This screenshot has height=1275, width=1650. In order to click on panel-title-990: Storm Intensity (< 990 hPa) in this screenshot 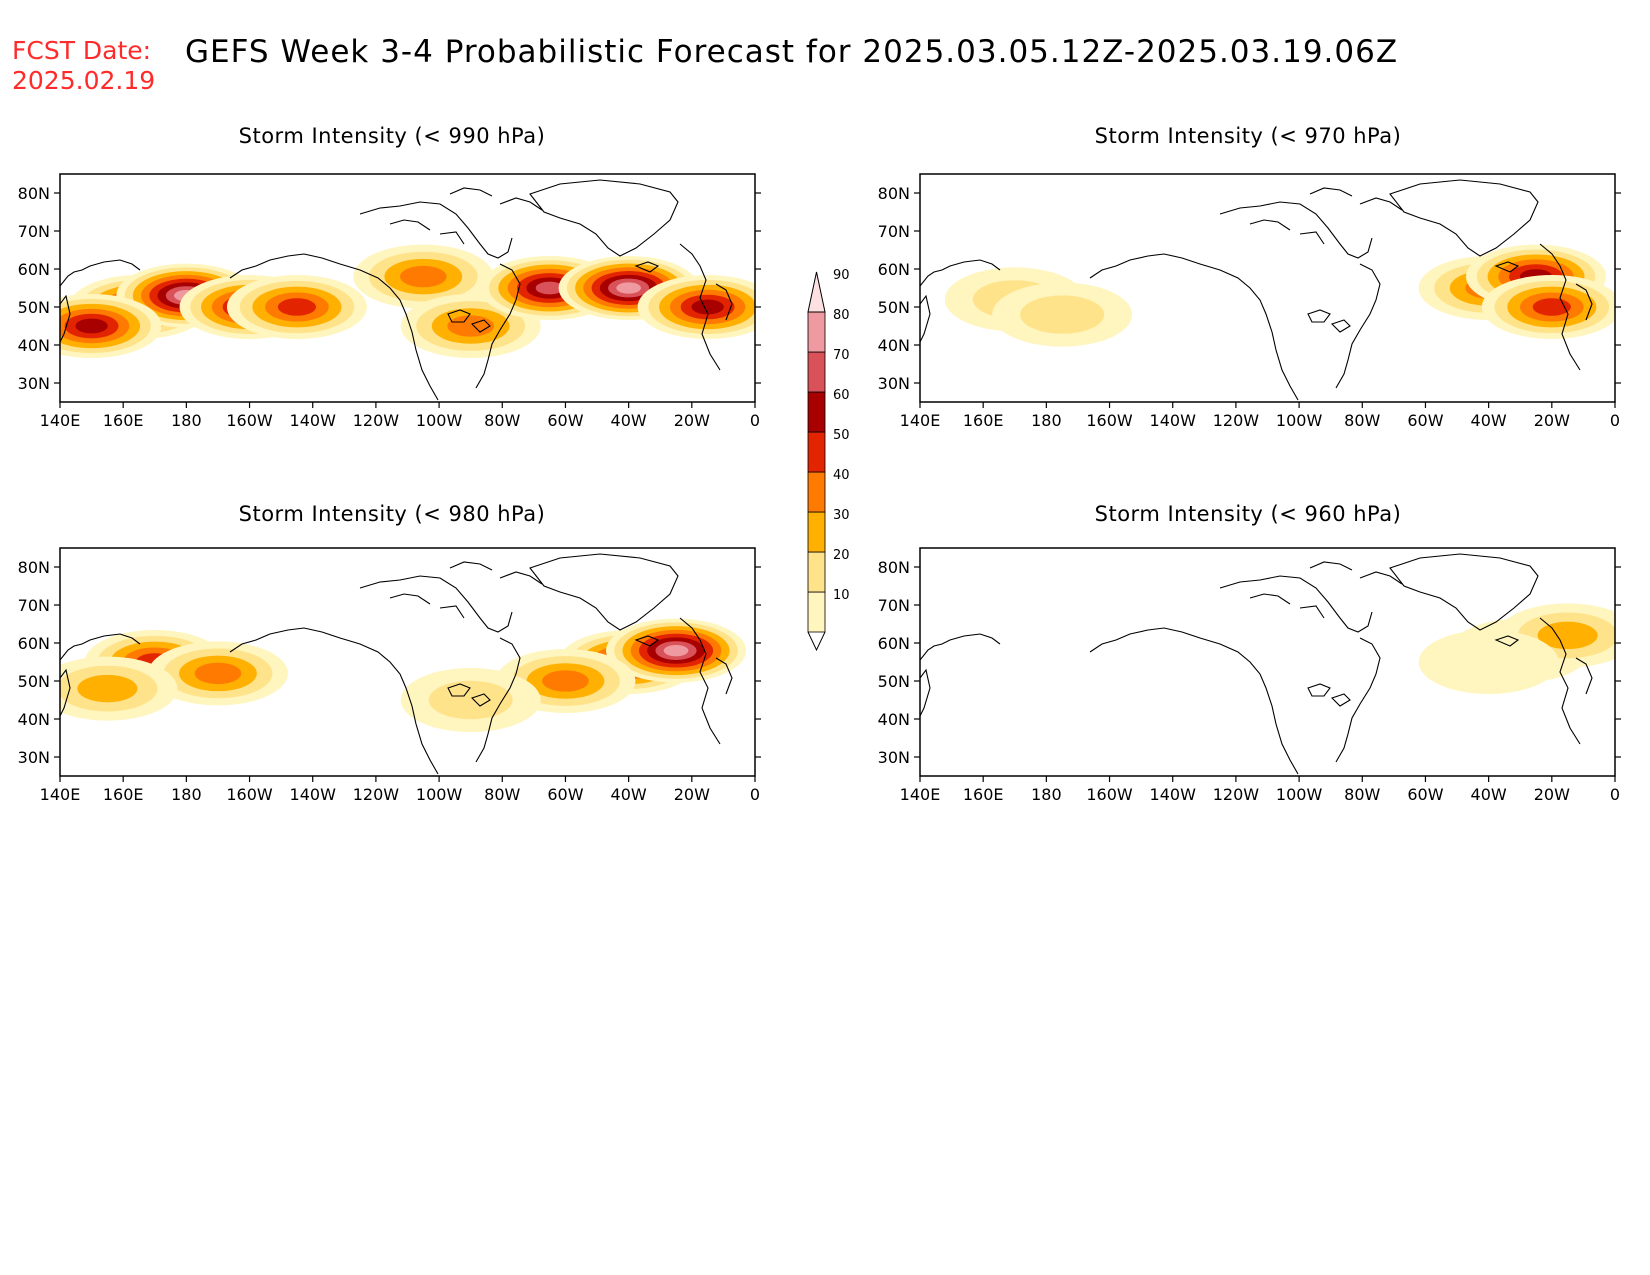, I will do `click(392, 136)`.